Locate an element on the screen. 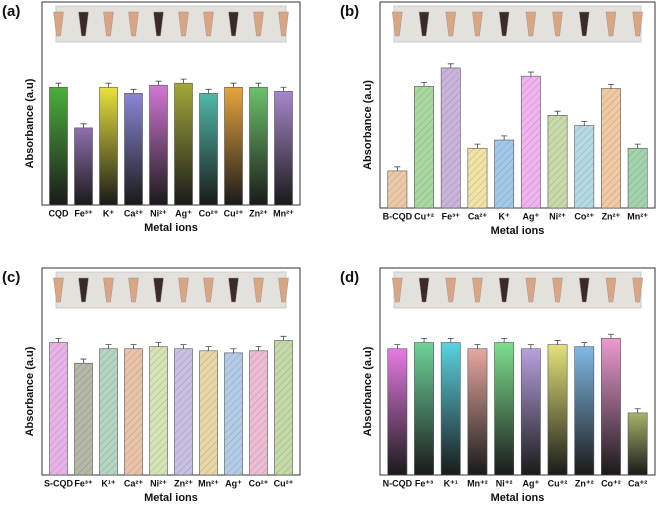 The width and height of the screenshot is (661, 511). x-tick-label: Co⁺² is located at coordinates (611, 483).